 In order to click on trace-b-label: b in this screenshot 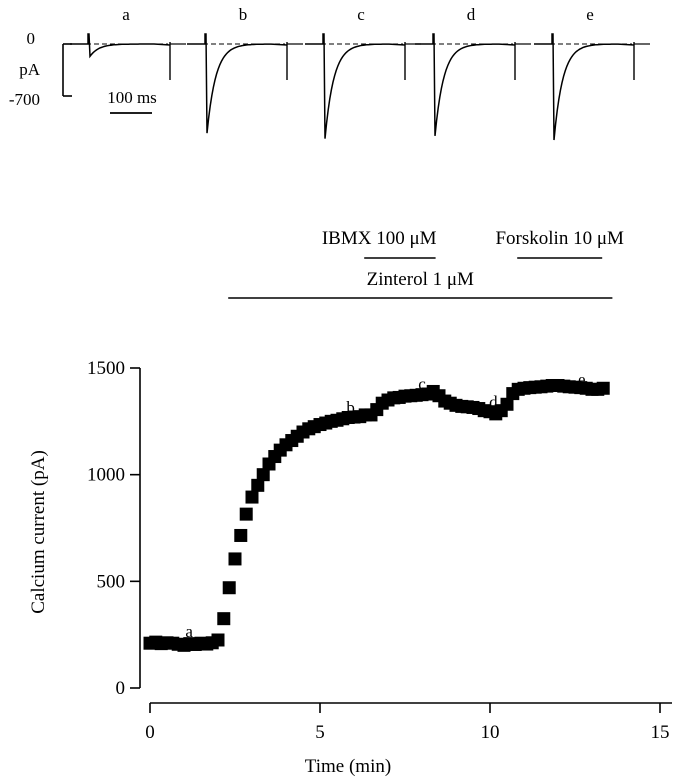, I will do `click(243, 14)`.